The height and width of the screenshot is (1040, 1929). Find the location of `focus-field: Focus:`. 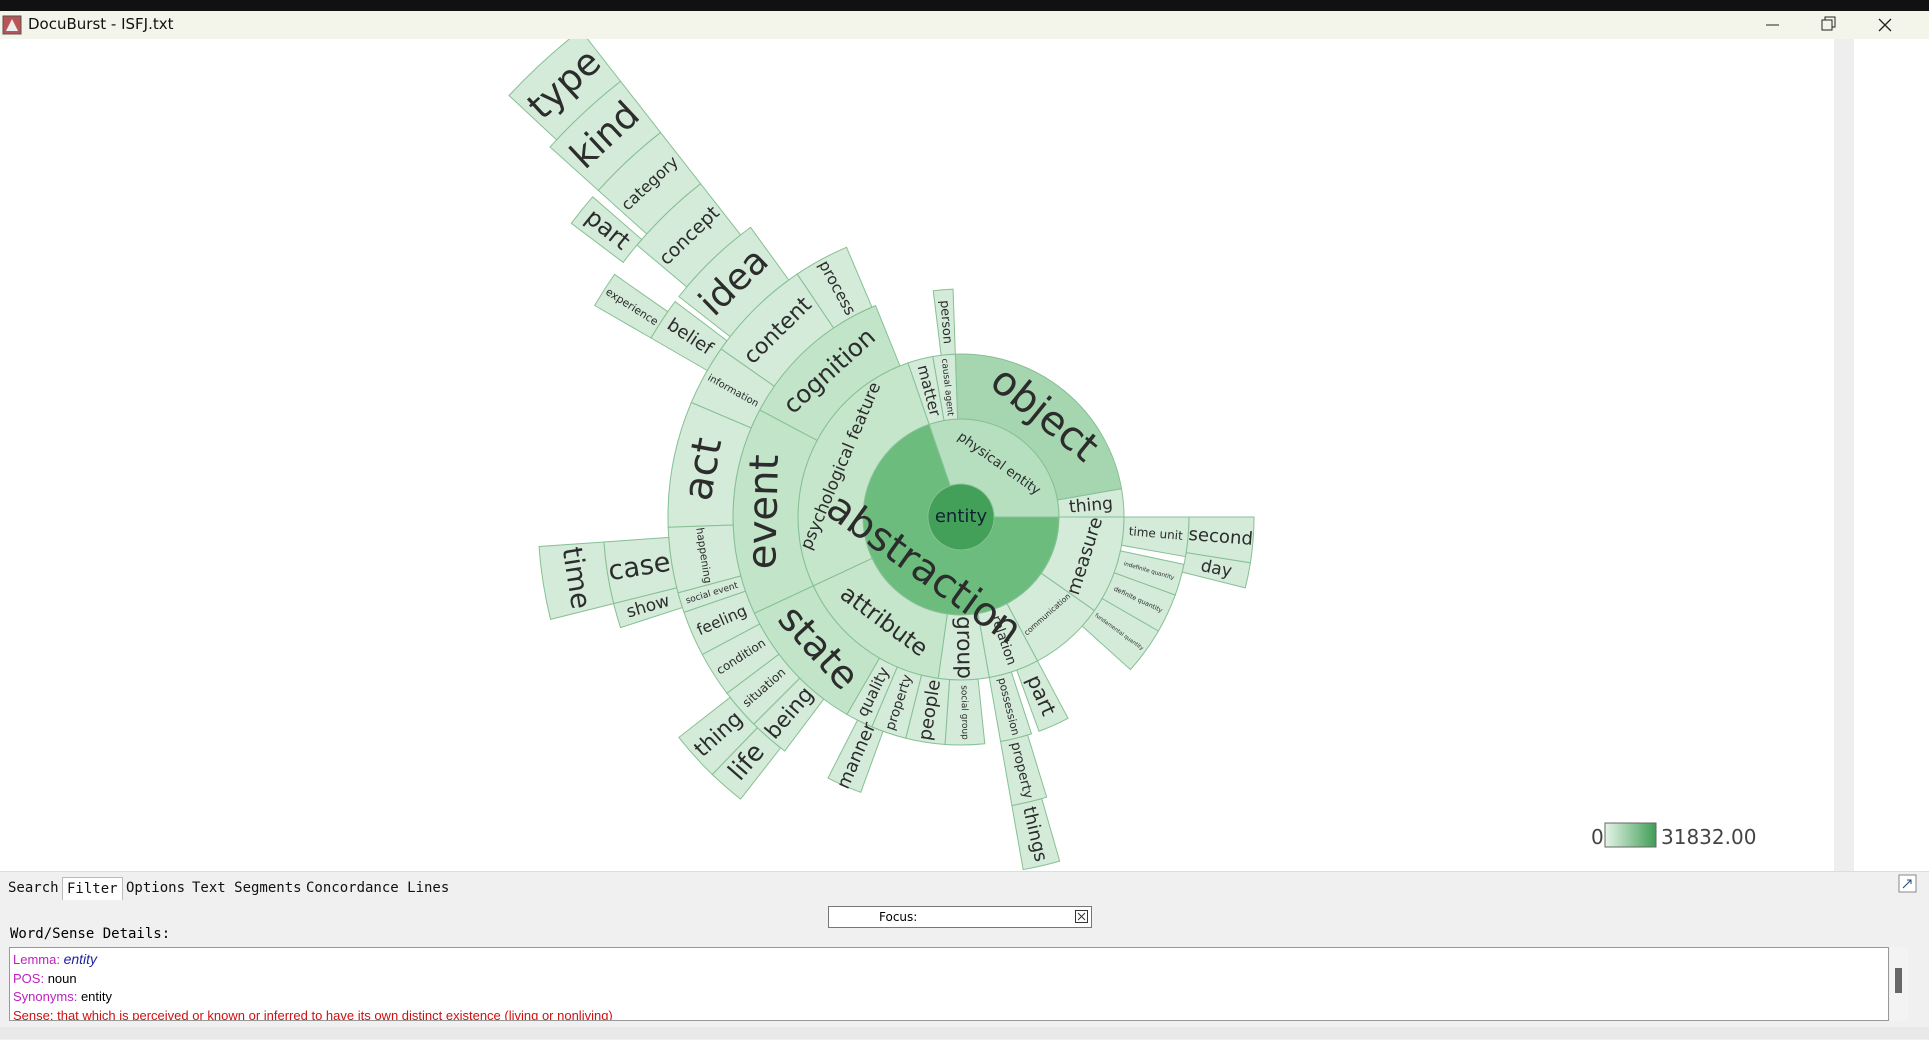

focus-field: Focus: is located at coordinates (960, 917).